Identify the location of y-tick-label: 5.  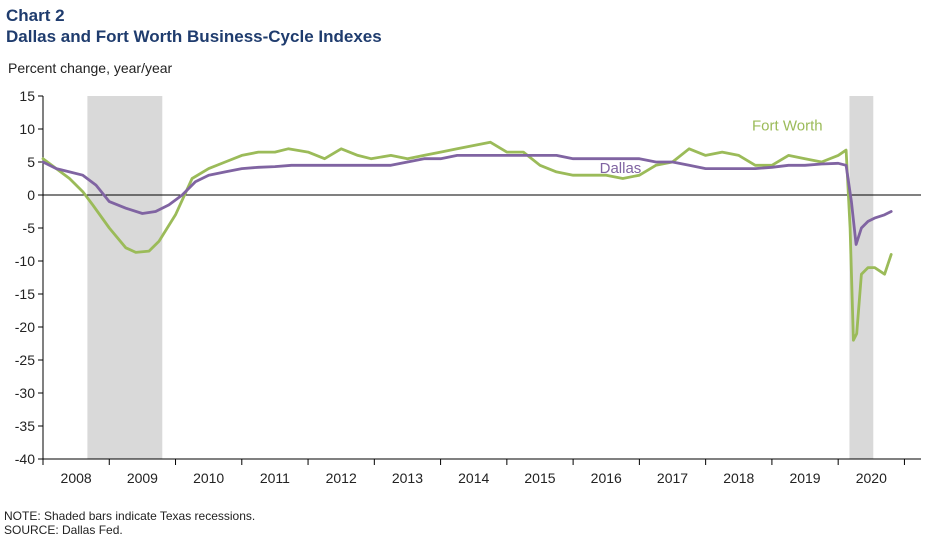
(31, 162).